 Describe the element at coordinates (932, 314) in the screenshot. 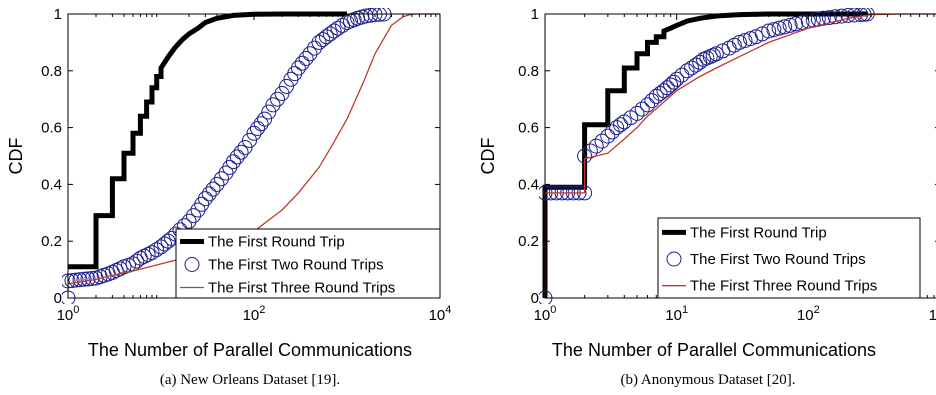

I see `x-tick-label-3: 103` at that location.